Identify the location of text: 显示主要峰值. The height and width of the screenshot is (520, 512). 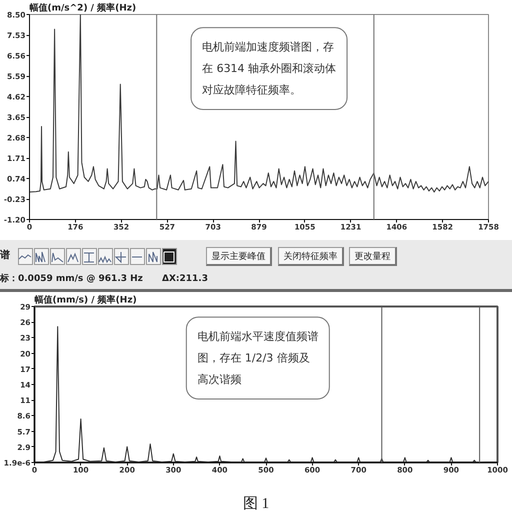
(239, 256).